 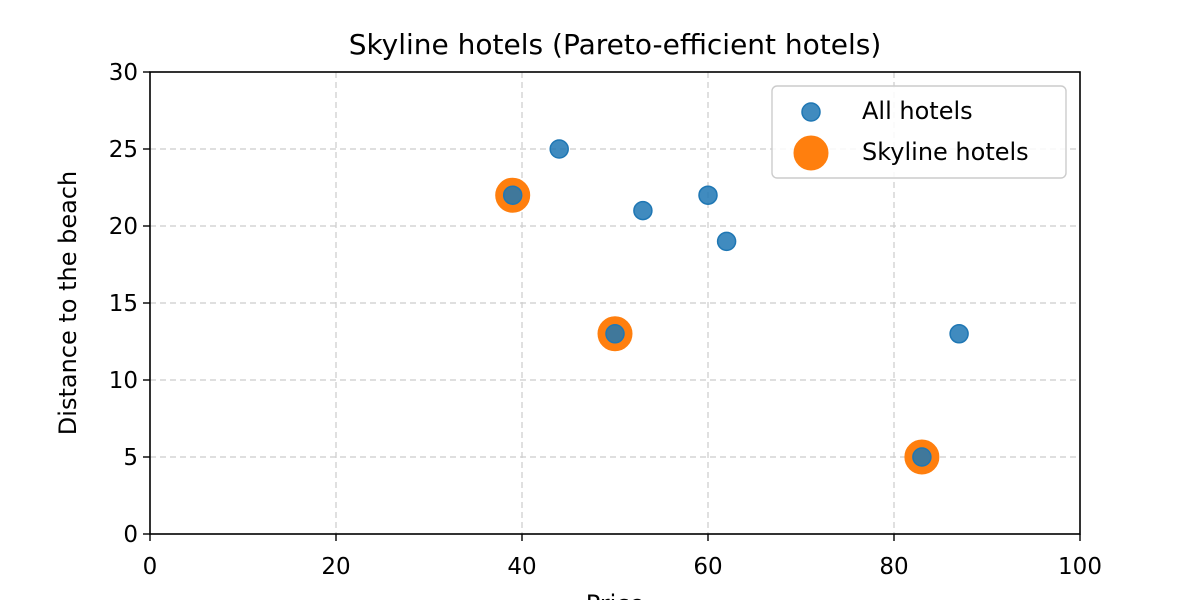 What do you see at coordinates (123, 150) in the screenshot?
I see `y-tick-label: 25` at bounding box center [123, 150].